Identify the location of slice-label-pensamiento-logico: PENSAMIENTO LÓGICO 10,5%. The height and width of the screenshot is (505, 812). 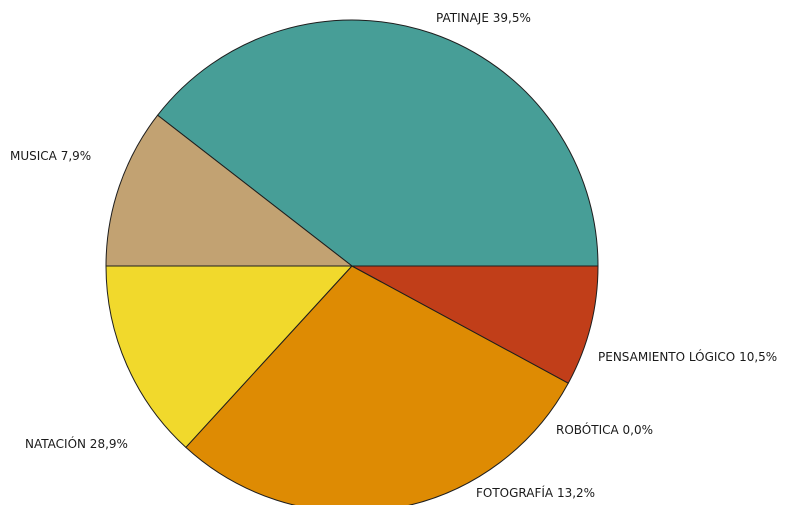
(687, 356).